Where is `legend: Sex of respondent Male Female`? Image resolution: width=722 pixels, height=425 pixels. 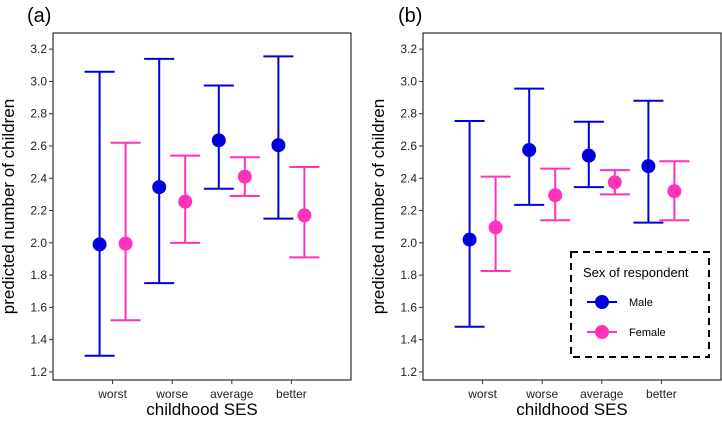 legend: Sex of respondent Male Female is located at coordinates (640, 304).